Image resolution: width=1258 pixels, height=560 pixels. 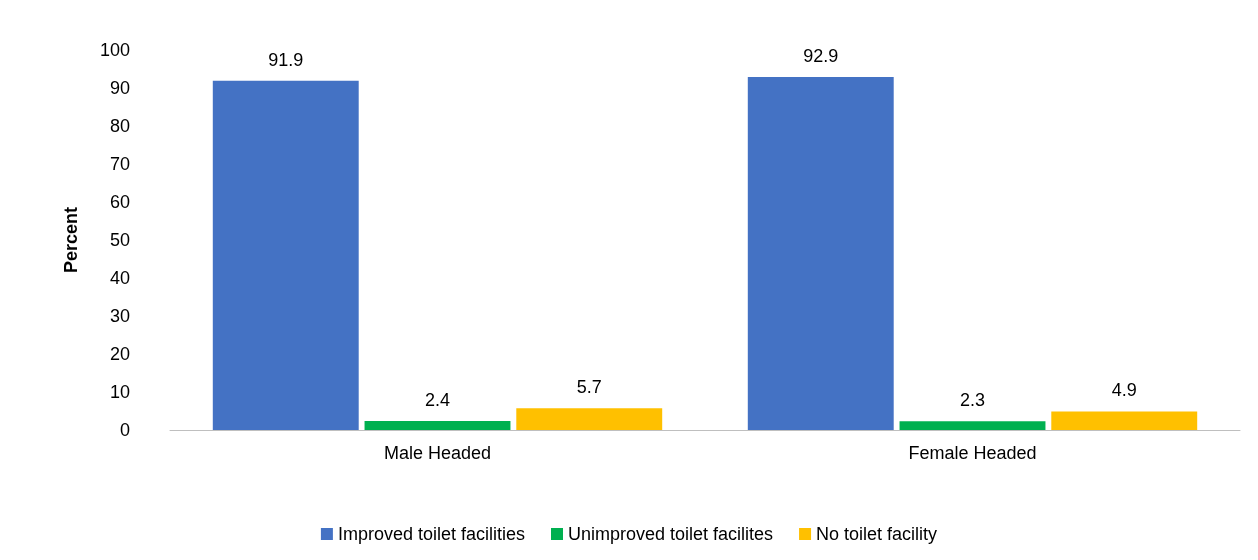 I want to click on data-label: 92.9, so click(x=821, y=55).